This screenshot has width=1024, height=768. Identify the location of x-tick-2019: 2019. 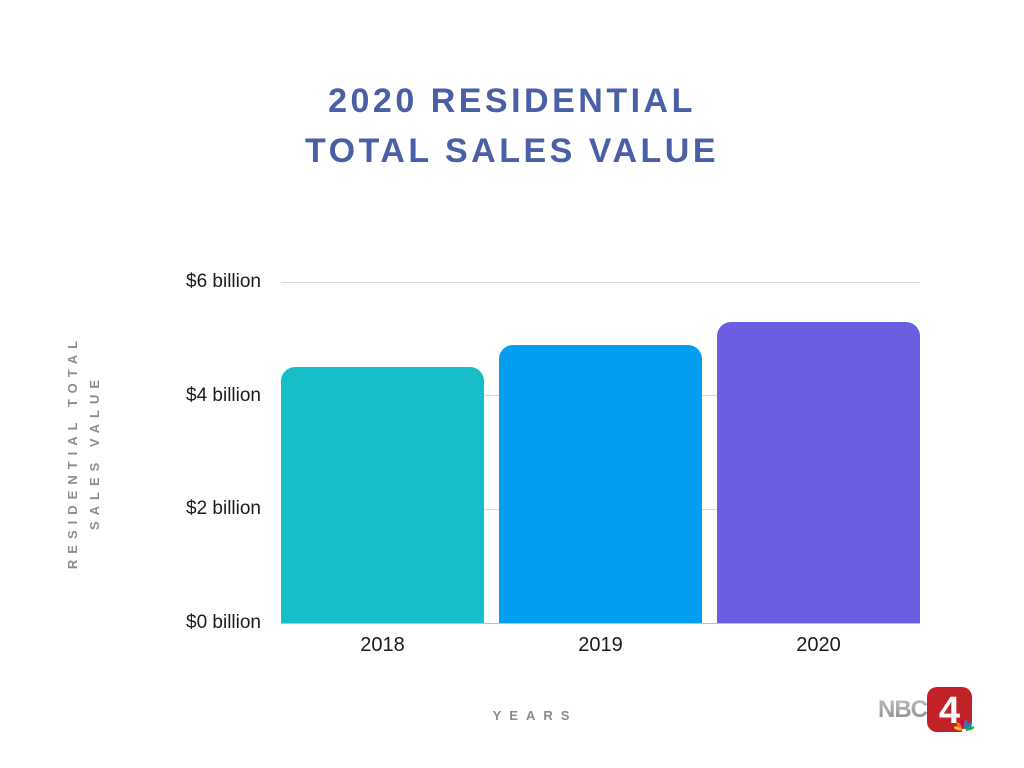
(600, 645).